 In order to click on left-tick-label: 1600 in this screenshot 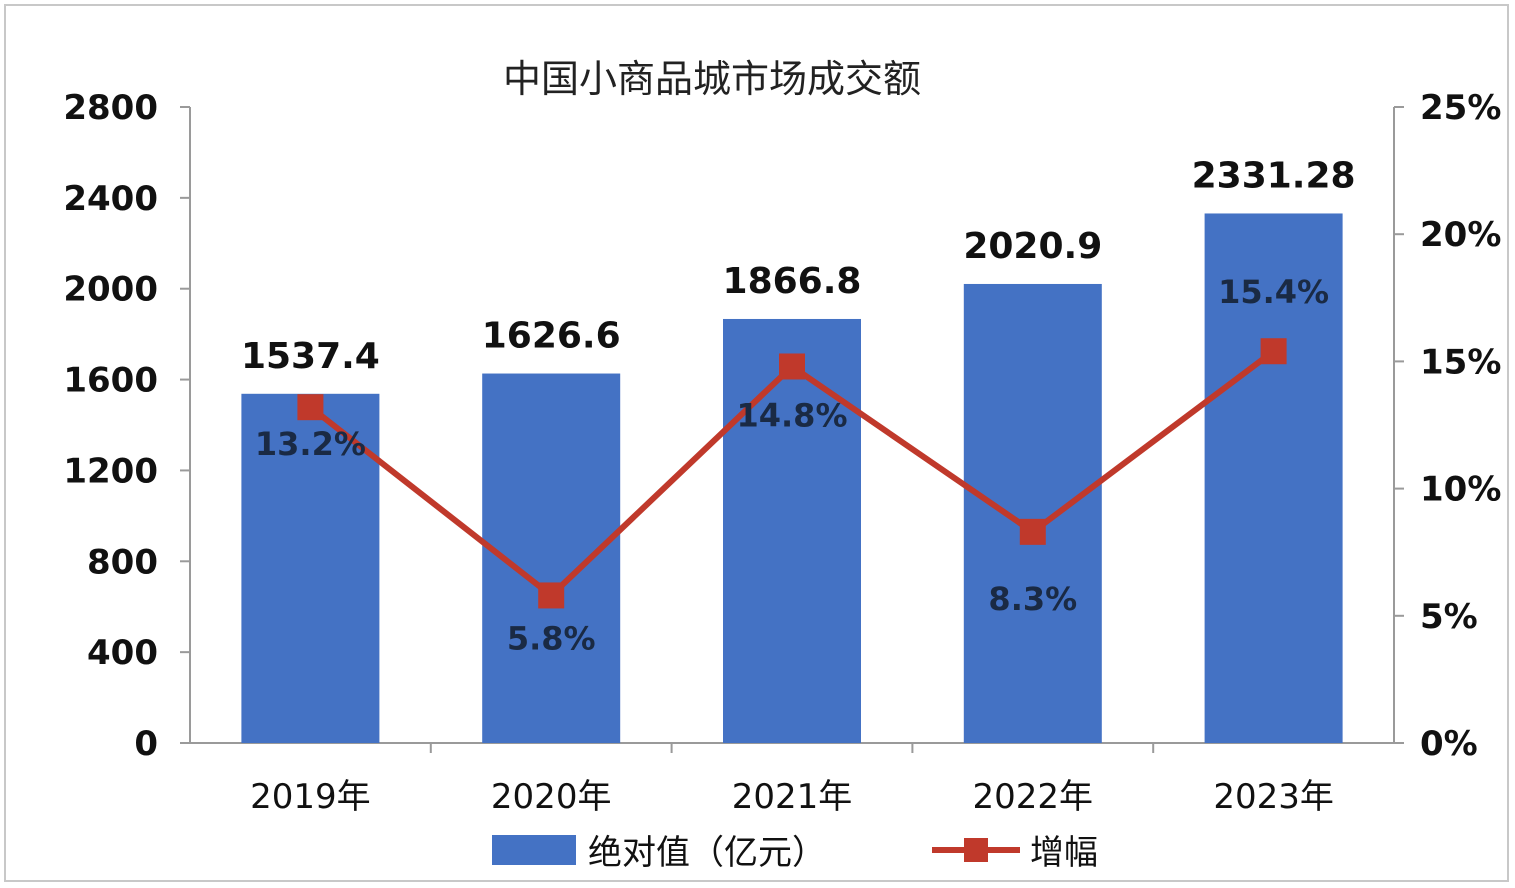, I will do `click(110, 381)`.